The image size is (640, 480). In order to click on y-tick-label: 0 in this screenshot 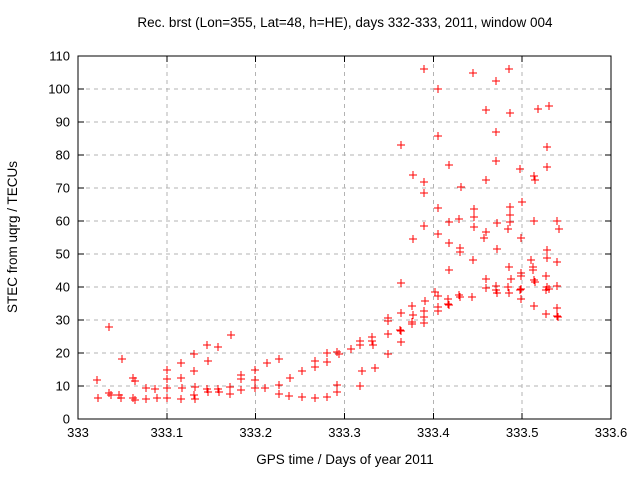, I will do `click(66, 419)`.